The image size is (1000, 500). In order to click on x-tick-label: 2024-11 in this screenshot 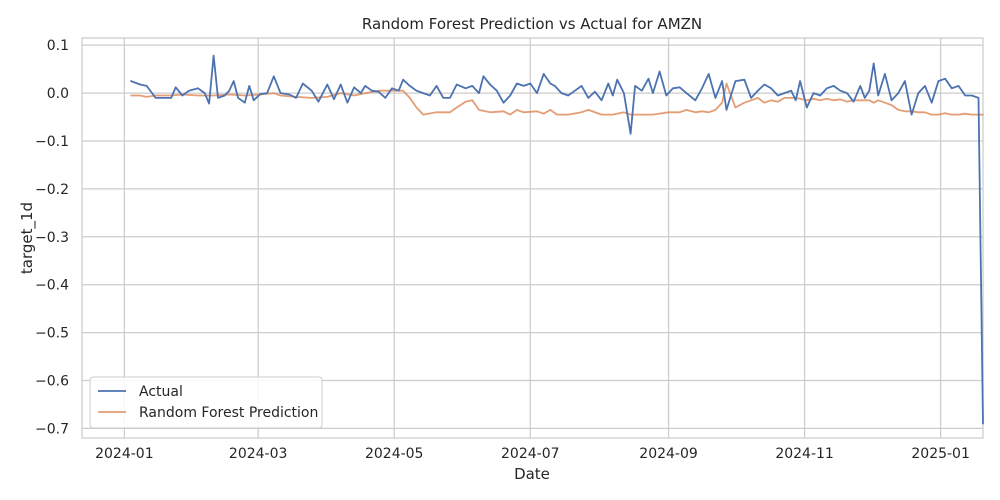, I will do `click(804, 454)`.